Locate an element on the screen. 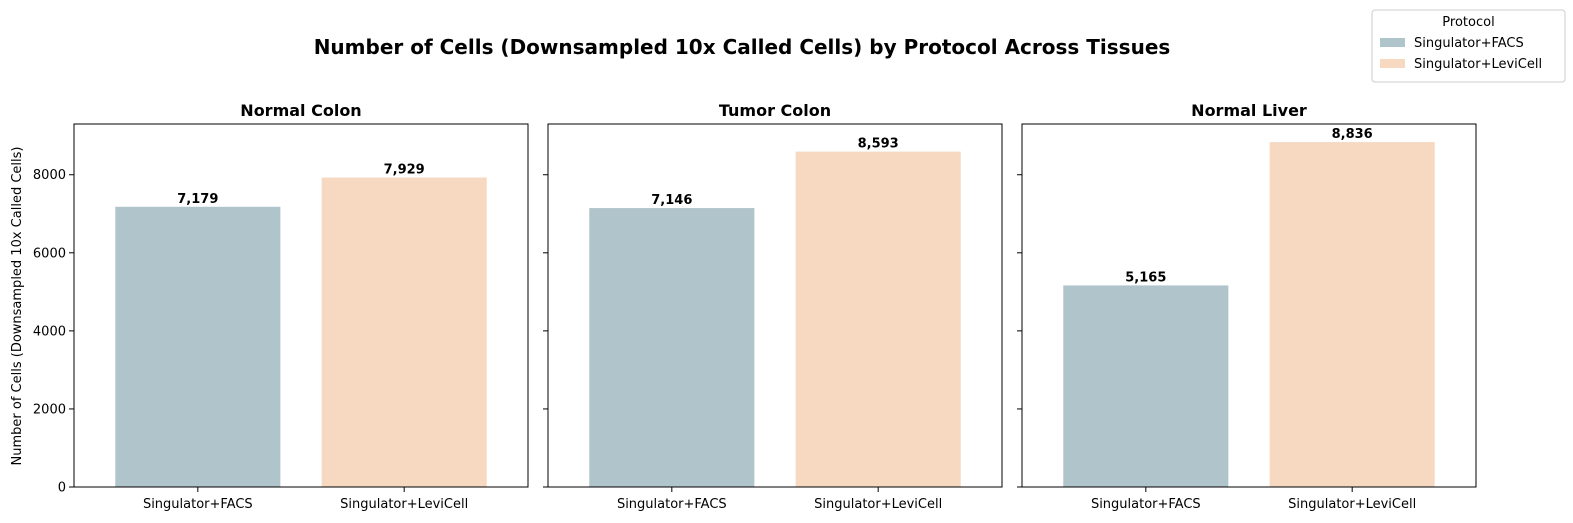  legend-entry: Singulator+FACS is located at coordinates (1469, 43).